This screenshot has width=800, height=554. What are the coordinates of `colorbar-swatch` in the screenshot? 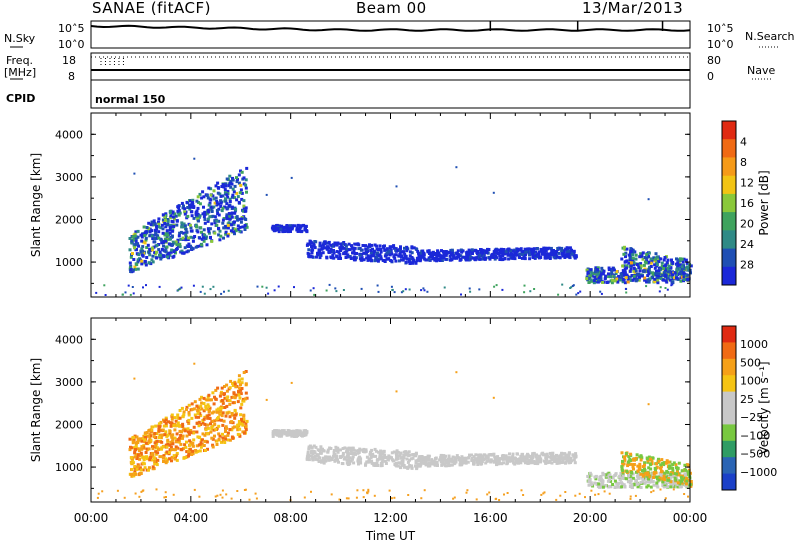 It's located at (729, 221).